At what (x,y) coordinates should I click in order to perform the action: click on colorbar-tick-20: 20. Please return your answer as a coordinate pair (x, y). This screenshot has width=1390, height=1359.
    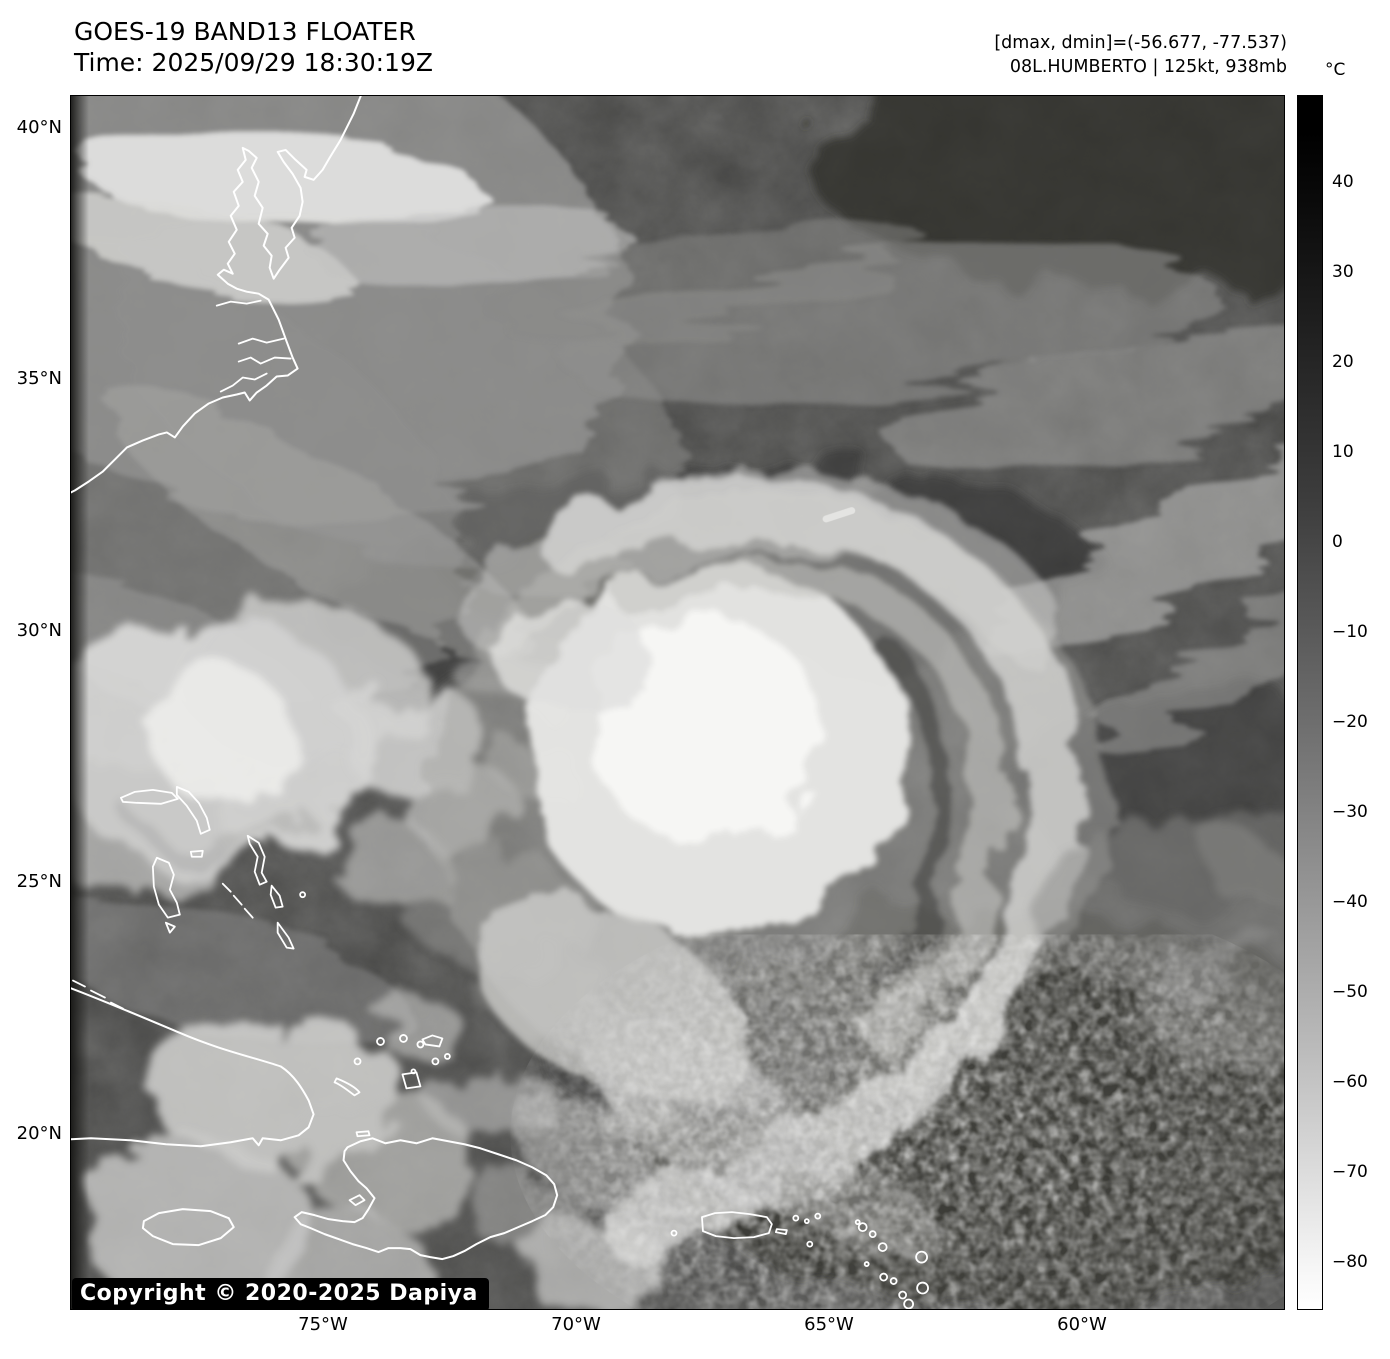
    Looking at the image, I should click on (1343, 362).